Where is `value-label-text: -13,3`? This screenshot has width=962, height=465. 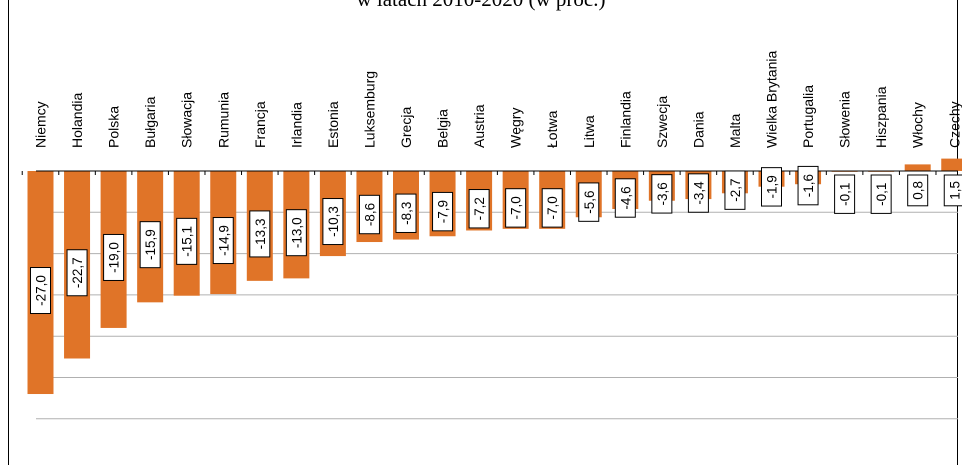
value-label-text: -13,3 is located at coordinates (260, 234).